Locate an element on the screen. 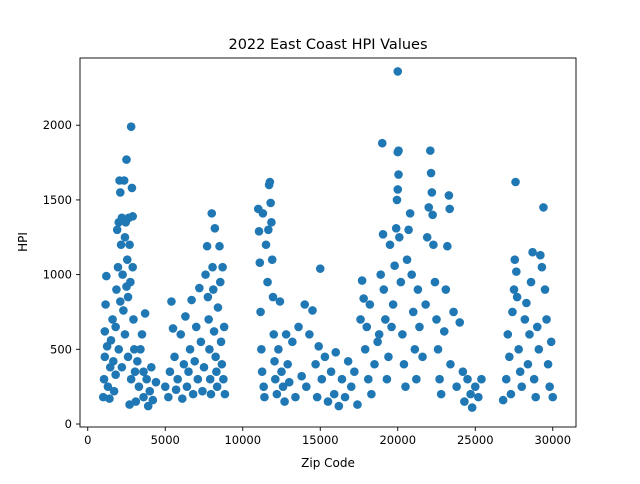  y-axis-label: HPI is located at coordinates (23, 242).